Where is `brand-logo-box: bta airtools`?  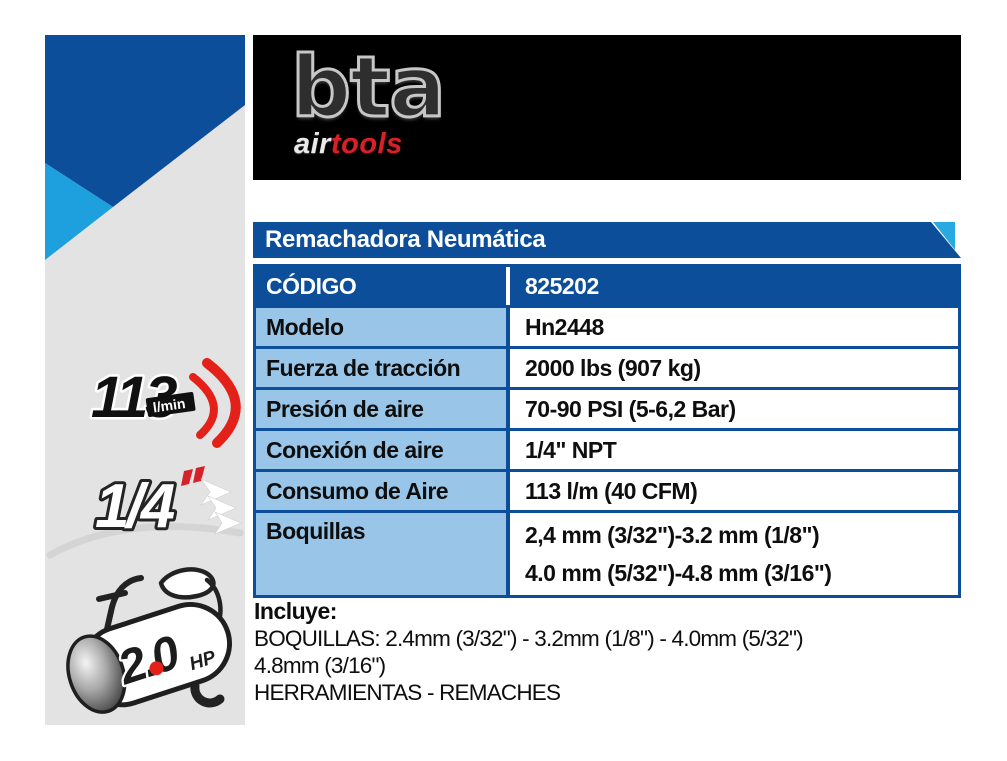
brand-logo-box: bta airtools is located at coordinates (607, 107).